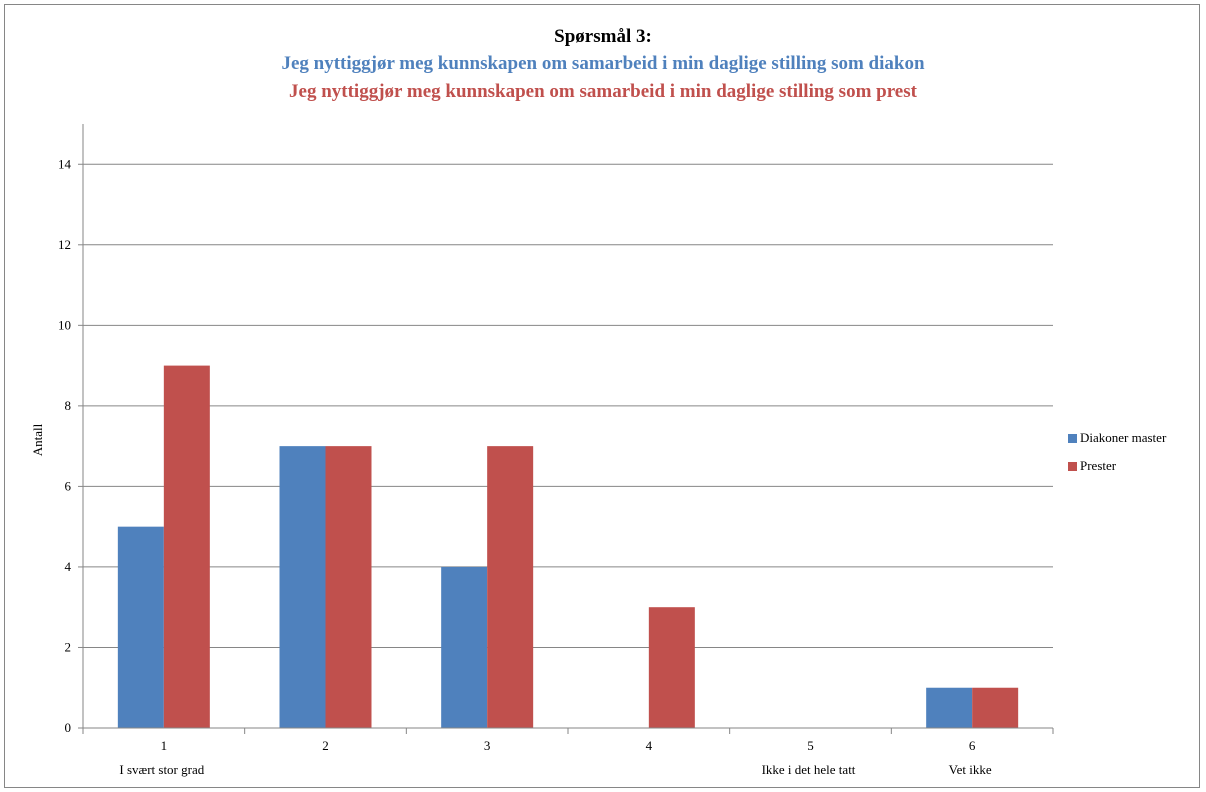 This screenshot has width=1206, height=792. Describe the element at coordinates (603, 36) in the screenshot. I see `chart-title: Spørsmål 3:` at that location.